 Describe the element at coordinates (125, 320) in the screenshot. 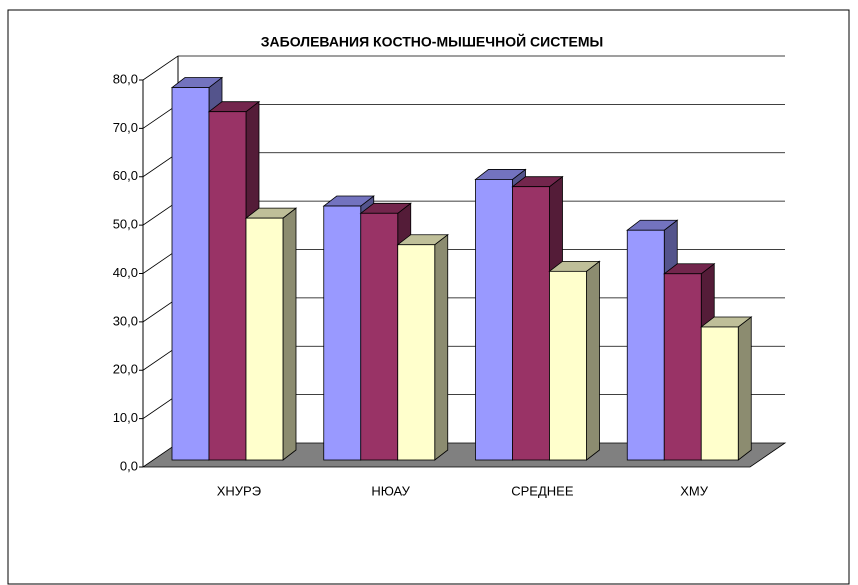

I see `y-tick-label: 30,0` at that location.